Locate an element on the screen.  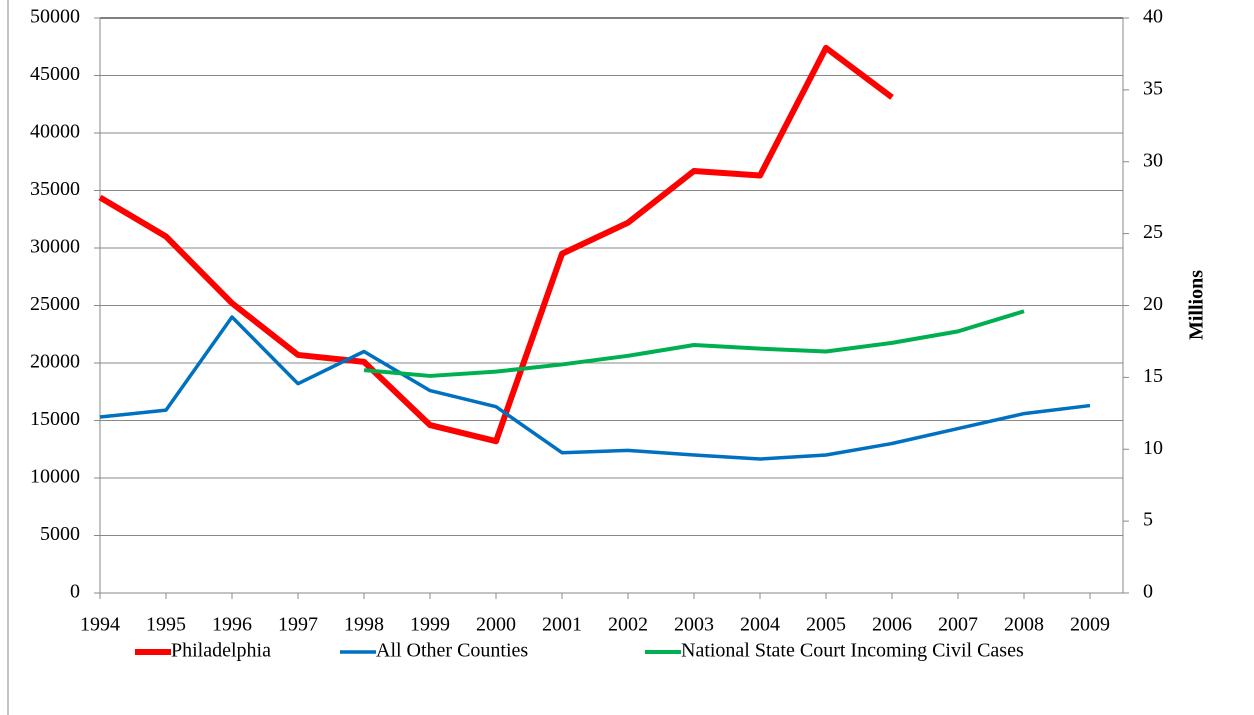
x-tick-label: 1995 is located at coordinates (166, 625).